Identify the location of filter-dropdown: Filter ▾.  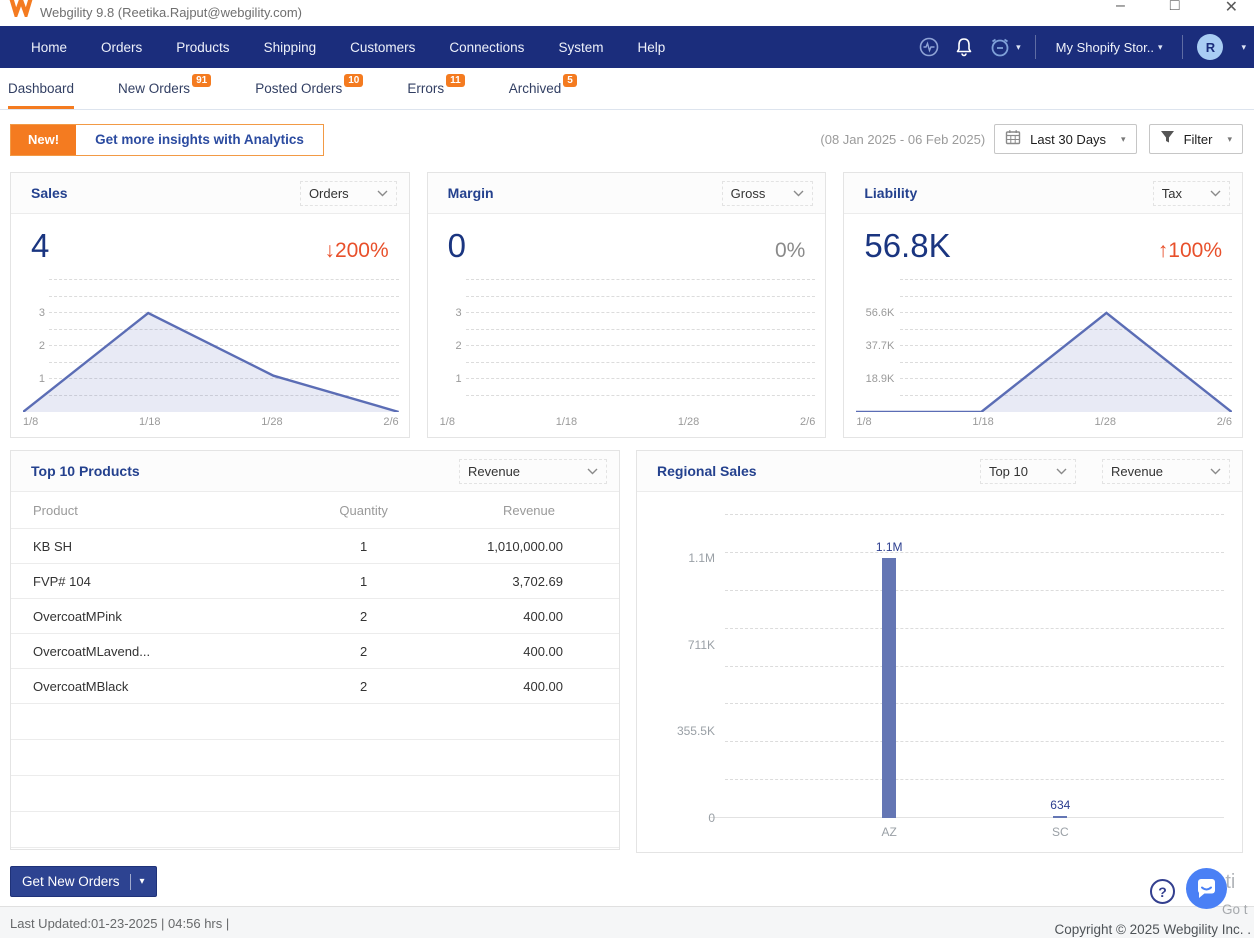
(1195, 139).